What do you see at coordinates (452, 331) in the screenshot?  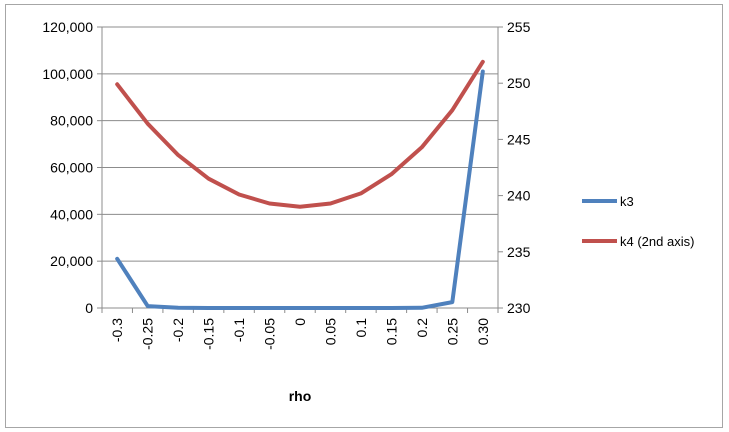 I see `x-tick-label: 0.25` at bounding box center [452, 331].